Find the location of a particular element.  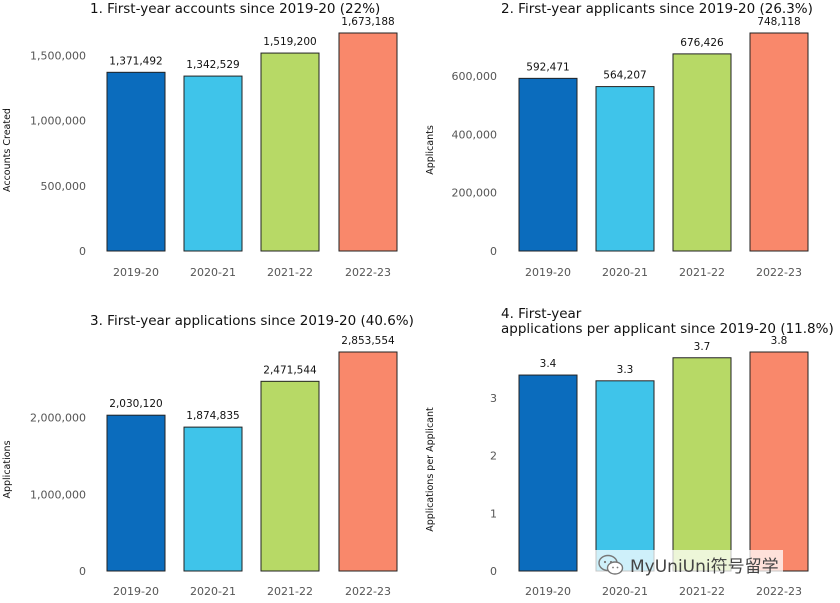

data-label: 1,342,529 is located at coordinates (212, 65).